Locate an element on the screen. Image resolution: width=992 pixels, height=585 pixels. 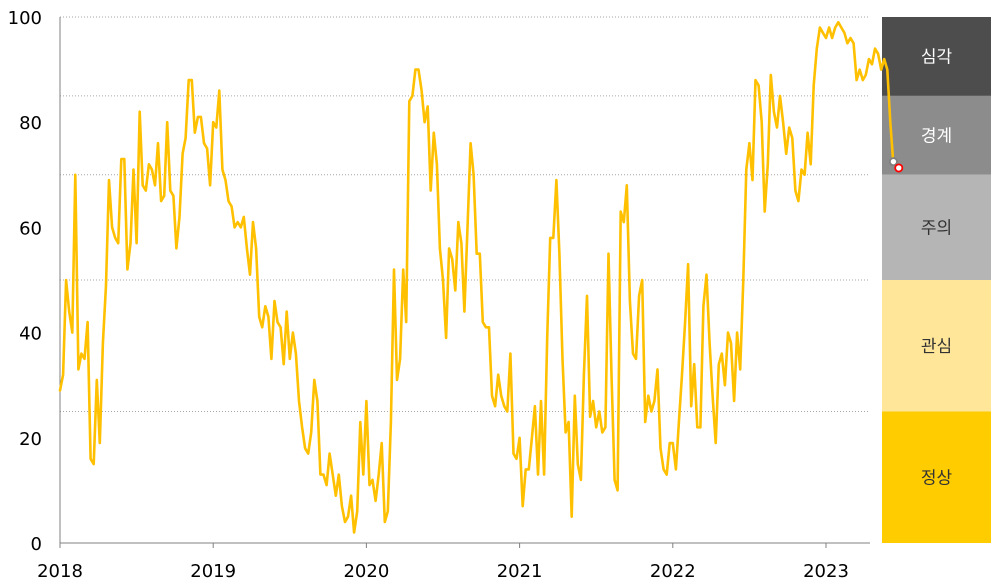
x-tick-labels: 2018 2019 2020 2021 2022 2023 is located at coordinates (443, 562).